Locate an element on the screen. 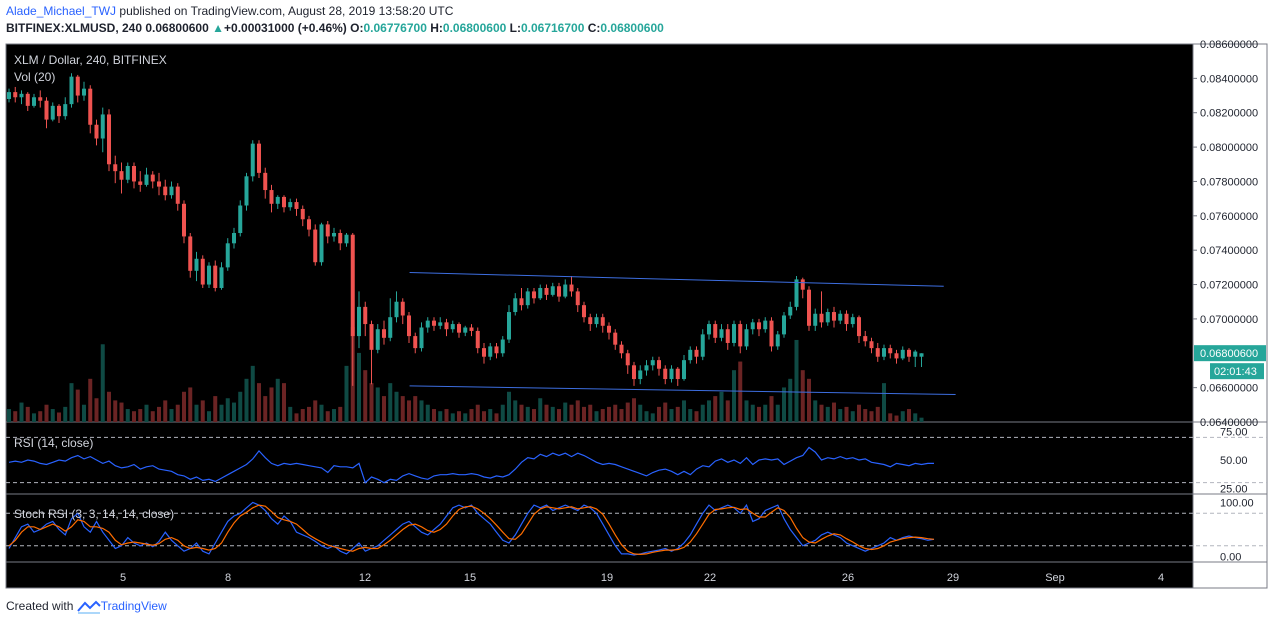 The height and width of the screenshot is (625, 1274). footer: Created with TradingView is located at coordinates (86, 606).